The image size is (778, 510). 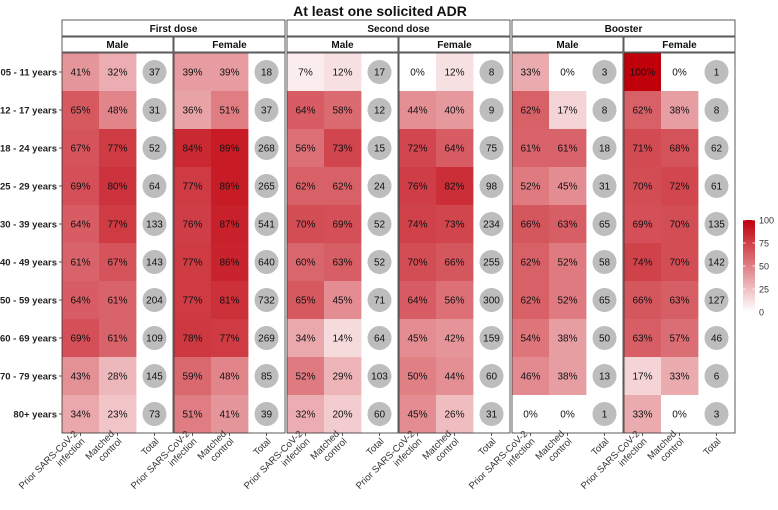 What do you see at coordinates (380, 187) in the screenshot?
I see `total-label: 24` at bounding box center [380, 187].